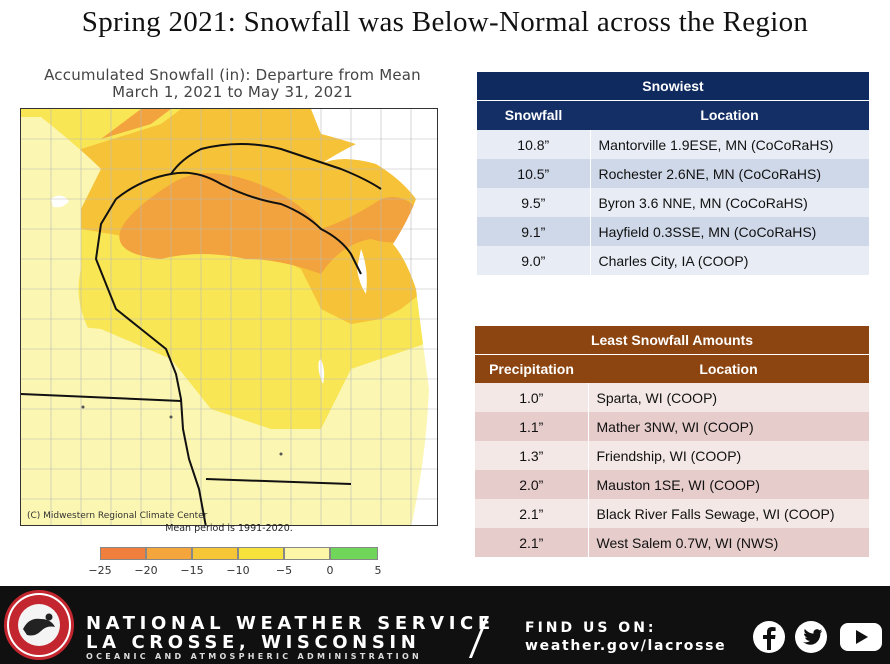 The height and width of the screenshot is (664, 890). Describe the element at coordinates (253, 642) in the screenshot. I see `nws-office: LA CROSSE, WISCONSIN` at that location.